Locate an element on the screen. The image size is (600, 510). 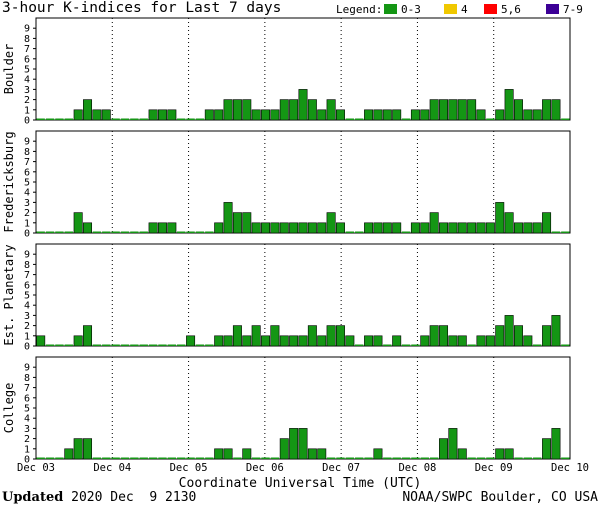
y-tick-label: 8 is located at coordinates (27, 378).